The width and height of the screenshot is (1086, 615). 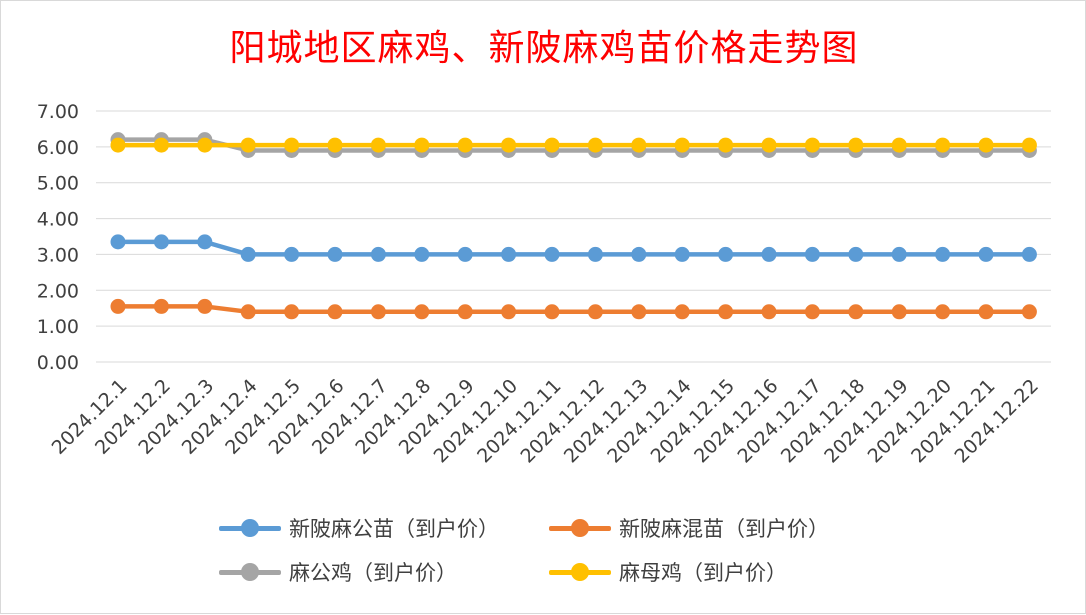 I want to click on y-tick-label: 7.00, so click(x=58, y=112).